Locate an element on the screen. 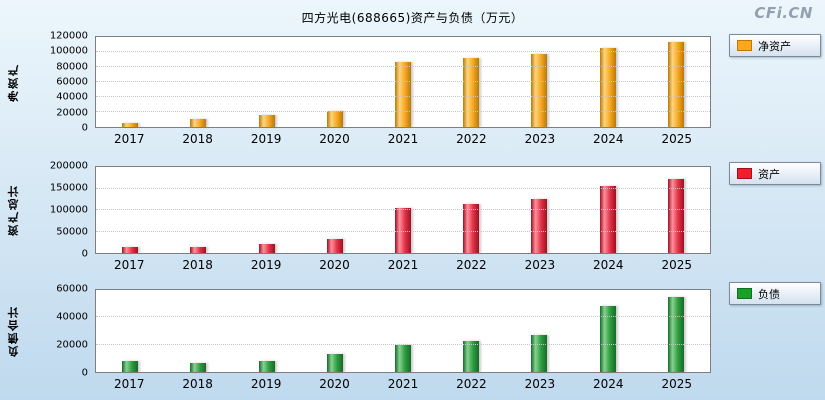 Image resolution: width=825 pixels, height=400 pixels. legend: 净资产 is located at coordinates (775, 45).